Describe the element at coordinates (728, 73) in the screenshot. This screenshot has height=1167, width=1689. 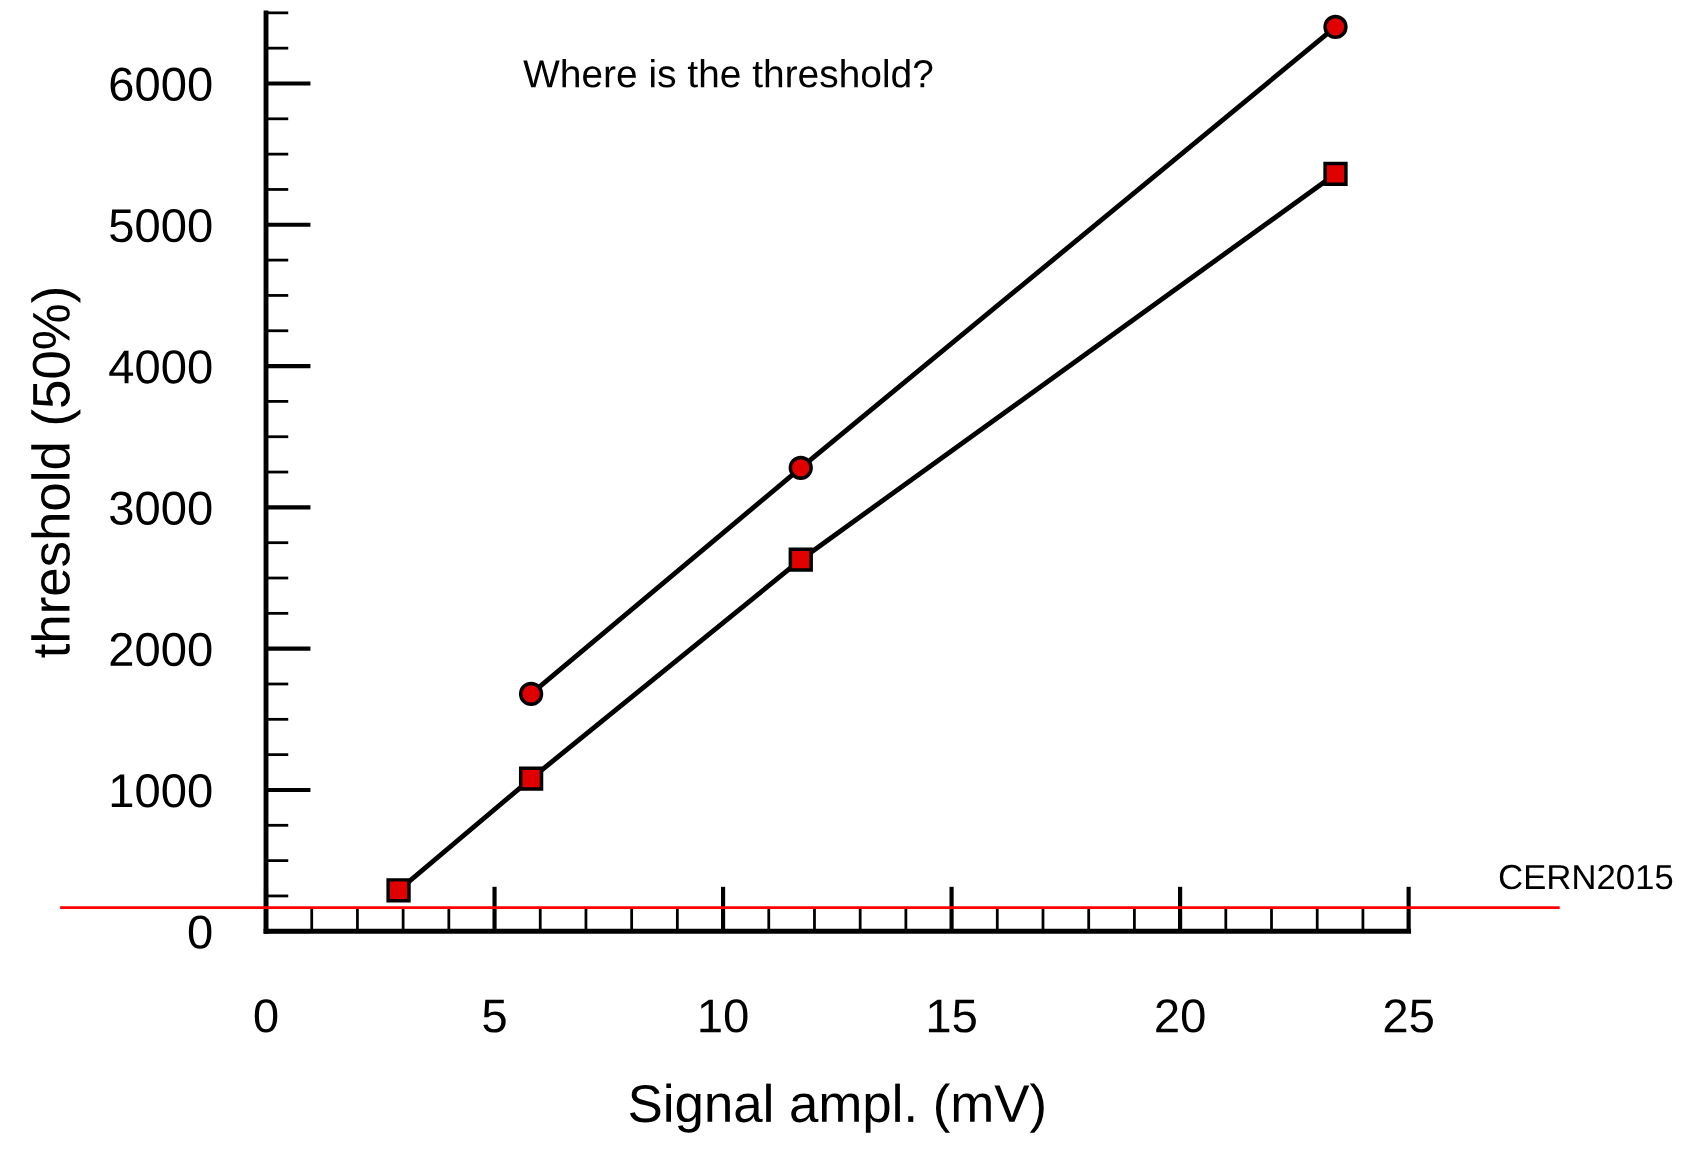
I see `annotation: Where is the threshold?` at that location.